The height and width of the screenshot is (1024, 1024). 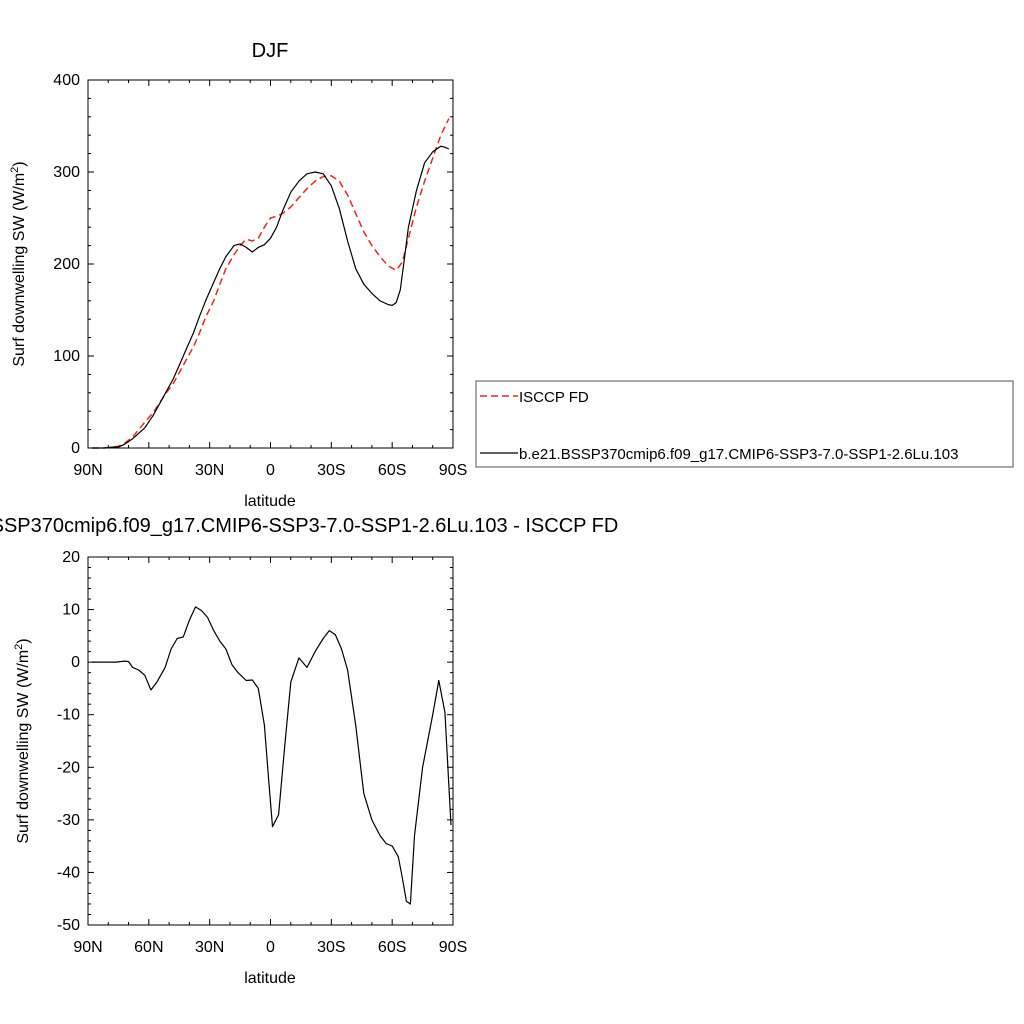 I want to click on panel-title: DJF, so click(x=270, y=51).